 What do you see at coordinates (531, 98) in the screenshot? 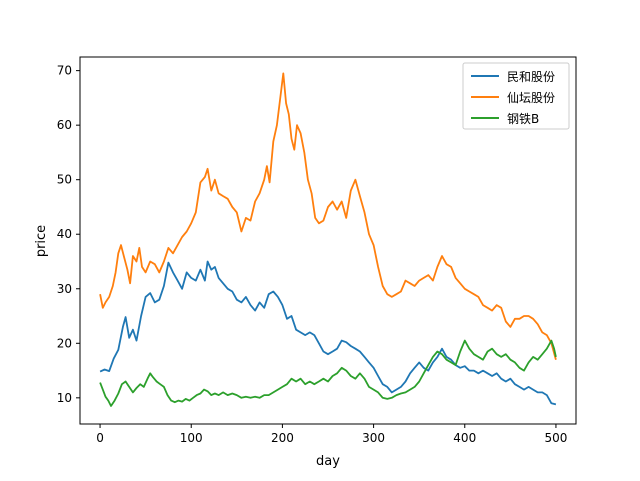
I see `legend-label-2: 仙坛股份` at bounding box center [531, 98].